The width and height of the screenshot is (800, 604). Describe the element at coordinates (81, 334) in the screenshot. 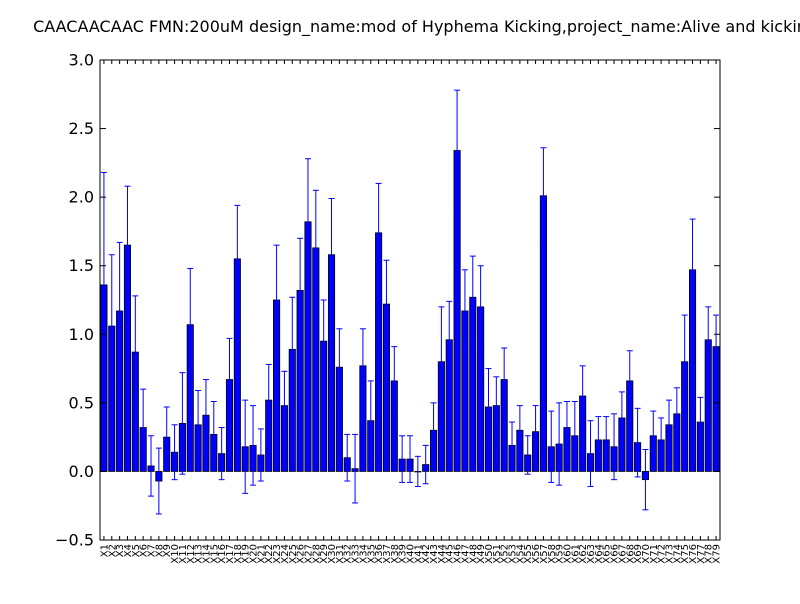

I see `y-tick-label: 1.0` at that location.